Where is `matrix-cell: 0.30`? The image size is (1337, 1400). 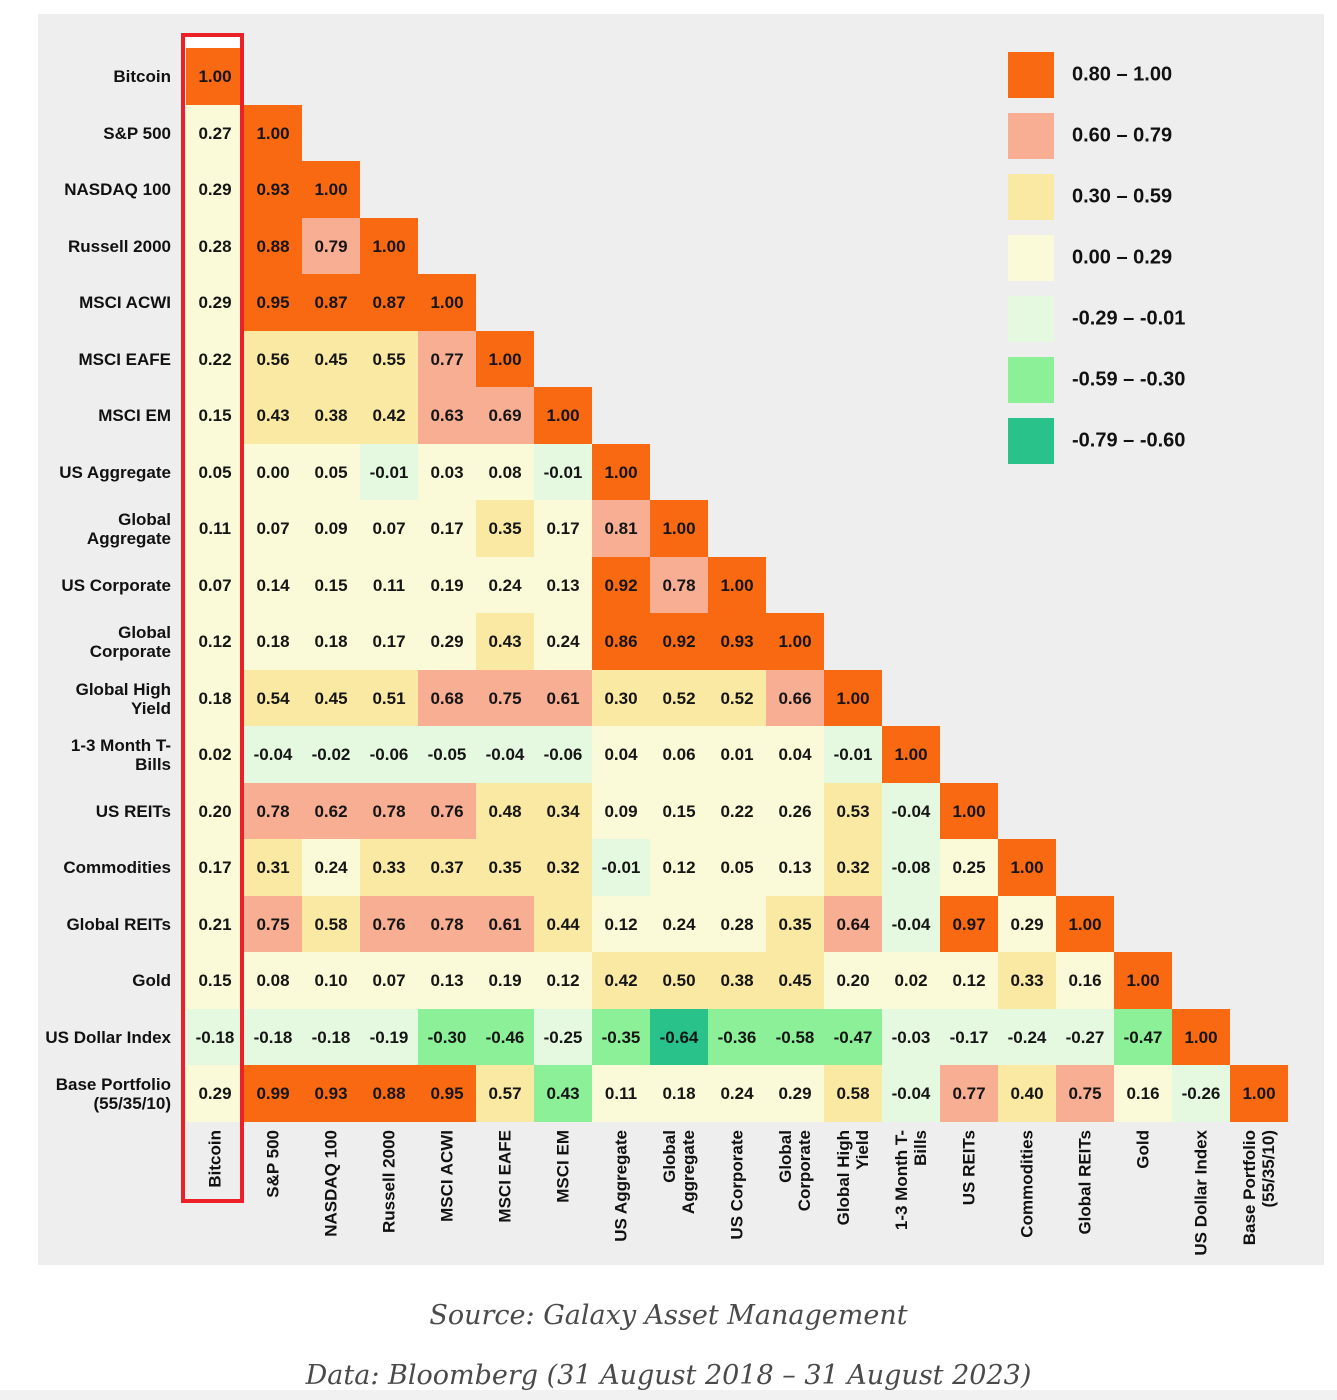 matrix-cell: 0.30 is located at coordinates (621, 698).